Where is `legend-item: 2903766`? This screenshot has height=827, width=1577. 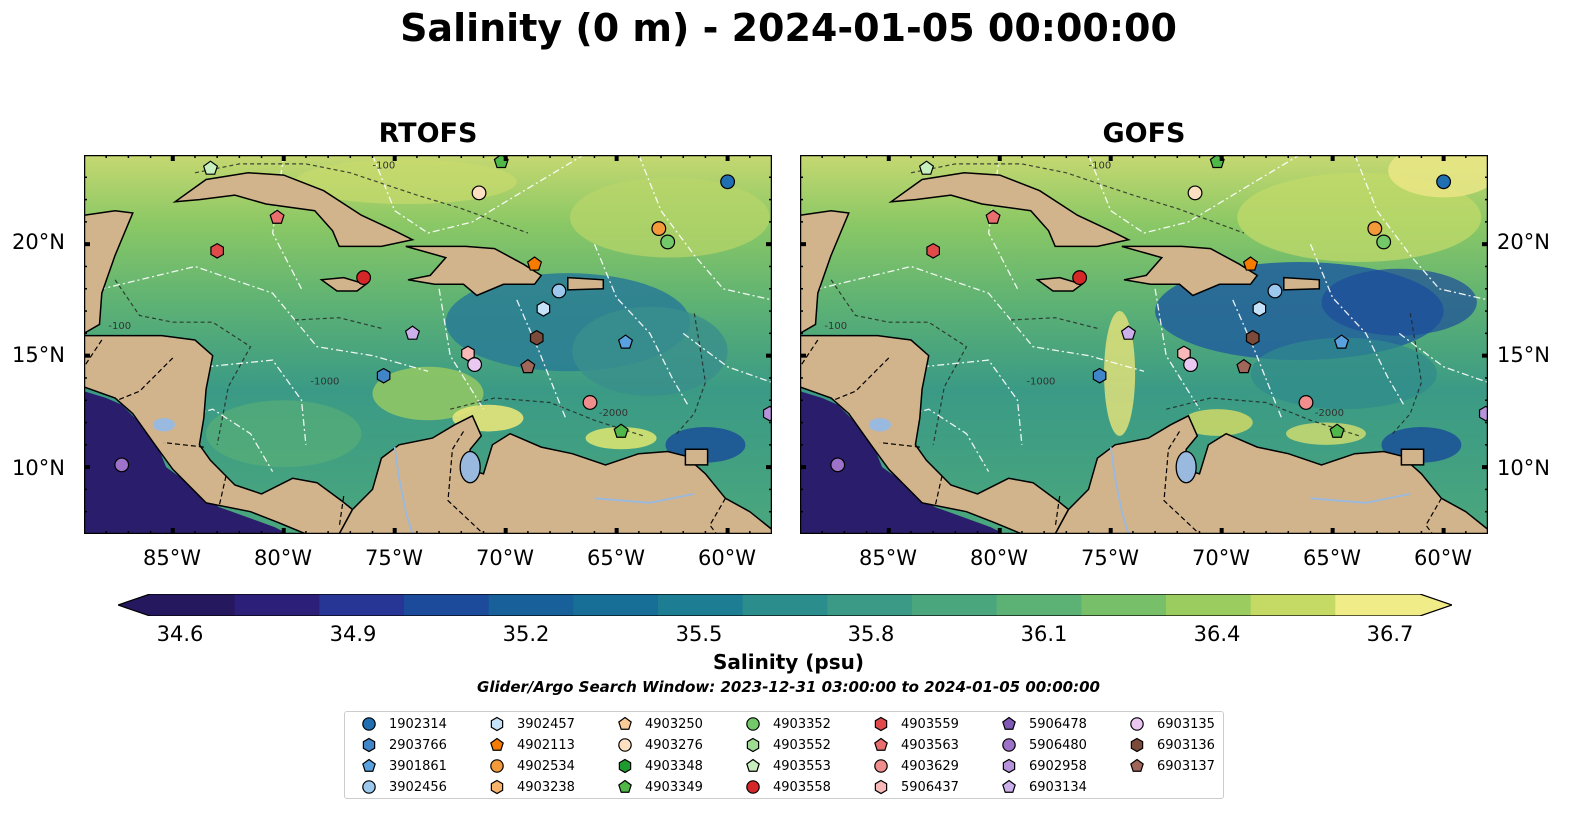
legend-item: 2903766 is located at coordinates (403, 745).